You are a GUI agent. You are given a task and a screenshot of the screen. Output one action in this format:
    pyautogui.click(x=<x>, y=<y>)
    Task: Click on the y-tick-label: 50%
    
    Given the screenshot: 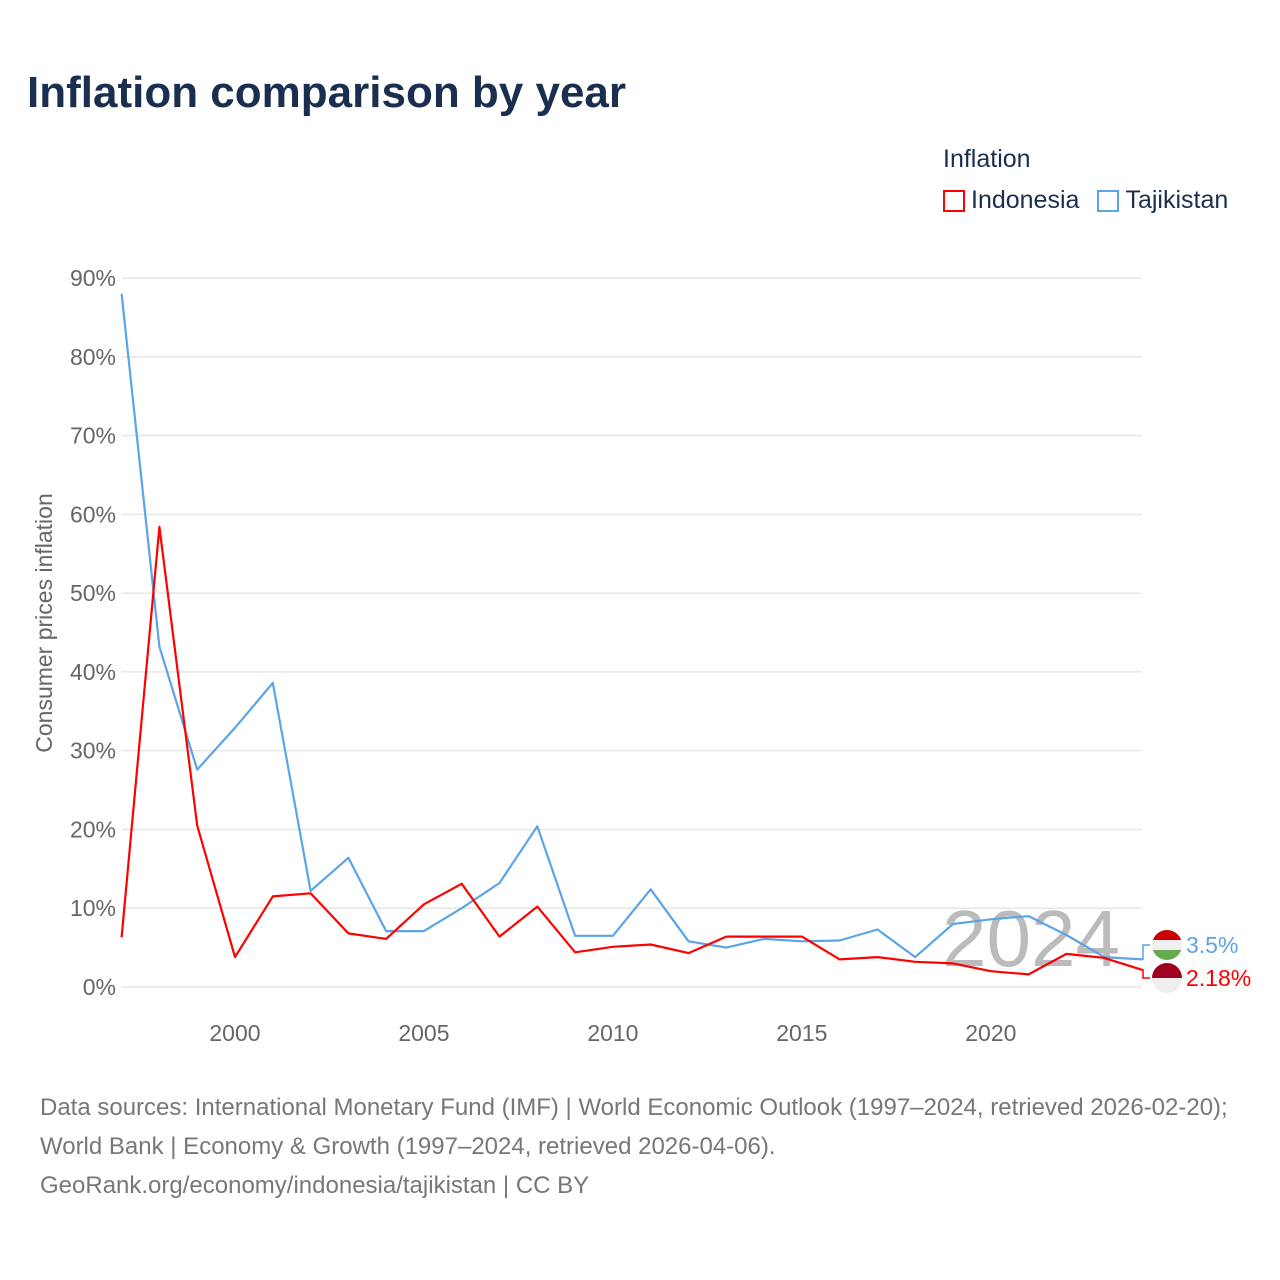 What is the action you would take?
    pyautogui.click(x=93, y=593)
    